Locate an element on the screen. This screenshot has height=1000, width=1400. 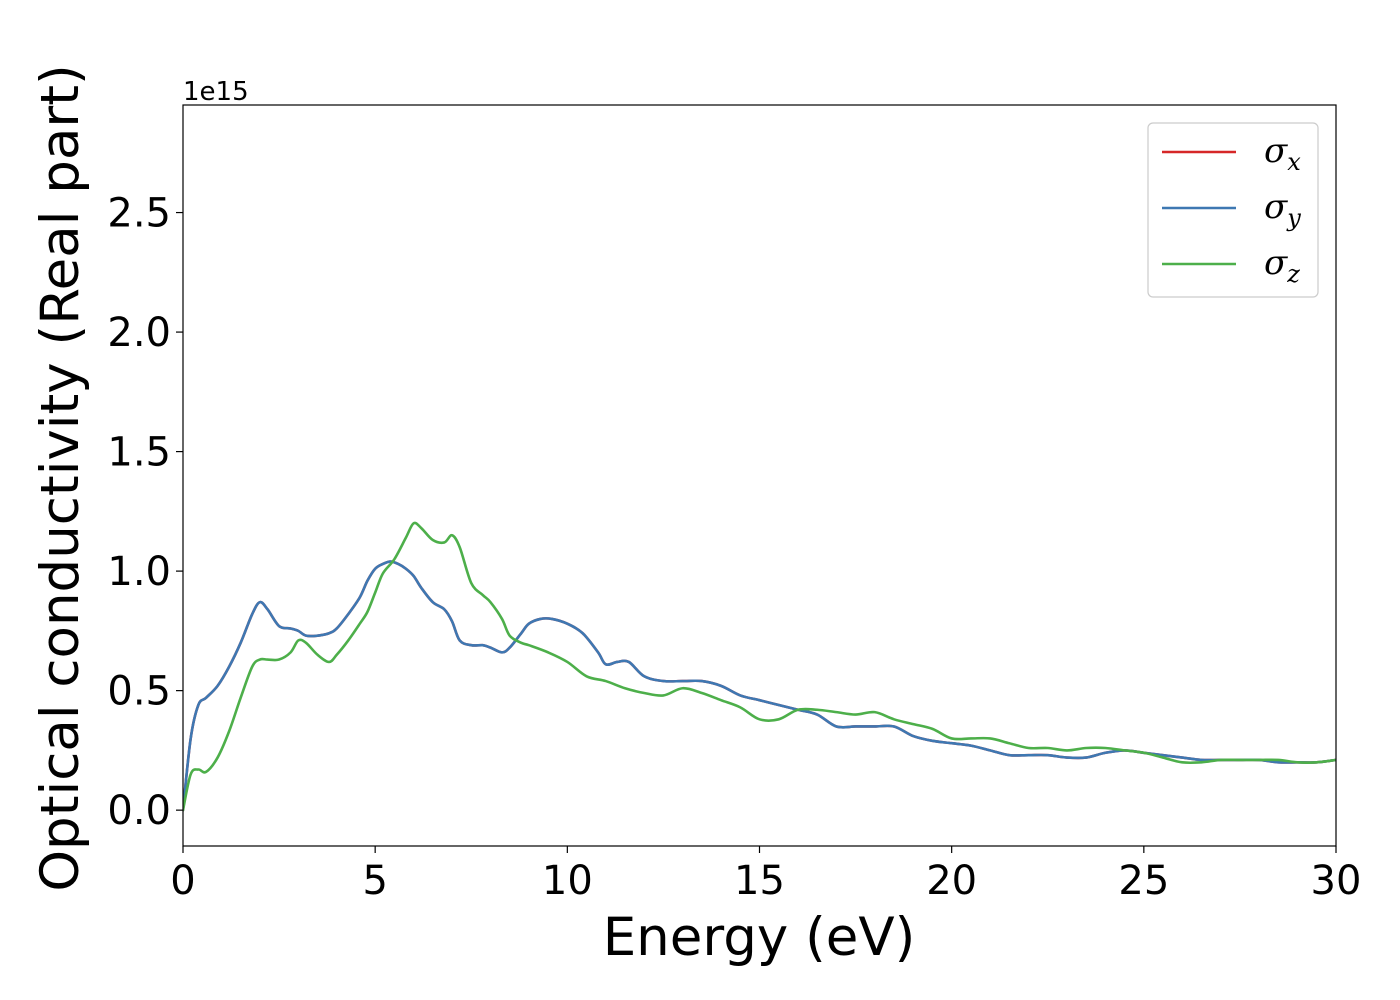
y-tick-label: 1.5 is located at coordinates (139, 453).